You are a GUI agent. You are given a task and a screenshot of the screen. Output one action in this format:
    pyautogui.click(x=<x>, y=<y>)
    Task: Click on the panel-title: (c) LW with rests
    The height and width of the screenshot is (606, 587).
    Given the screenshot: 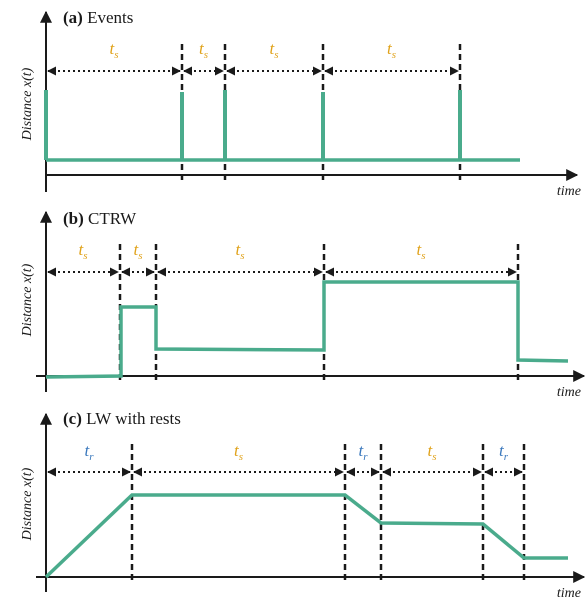 What is the action you would take?
    pyautogui.click(x=122, y=418)
    